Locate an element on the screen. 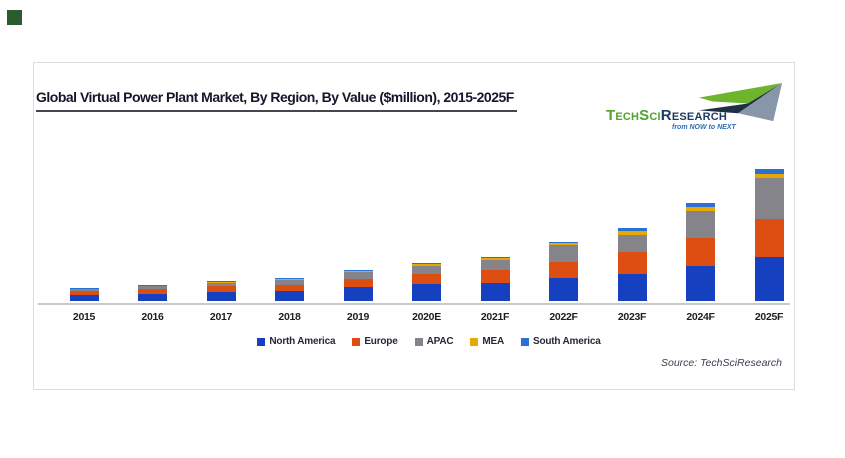  bar-stack-2021F is located at coordinates (495, 279).